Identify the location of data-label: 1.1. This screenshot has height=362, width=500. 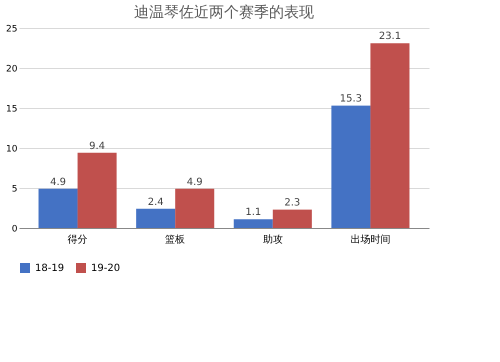
(253, 212).